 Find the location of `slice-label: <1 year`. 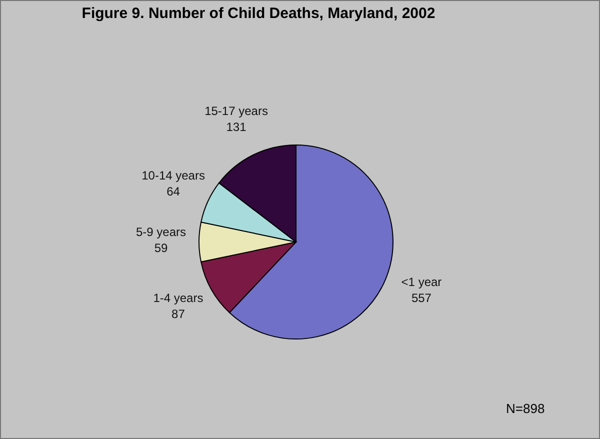

slice-label: <1 year is located at coordinates (421, 281).